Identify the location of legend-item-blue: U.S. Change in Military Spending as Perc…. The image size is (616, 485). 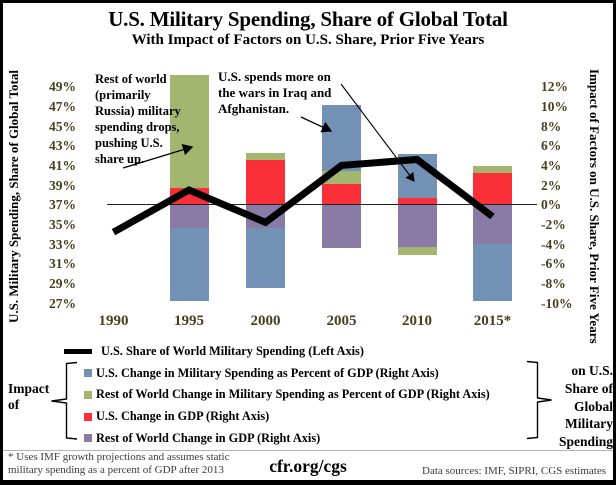
(261, 373).